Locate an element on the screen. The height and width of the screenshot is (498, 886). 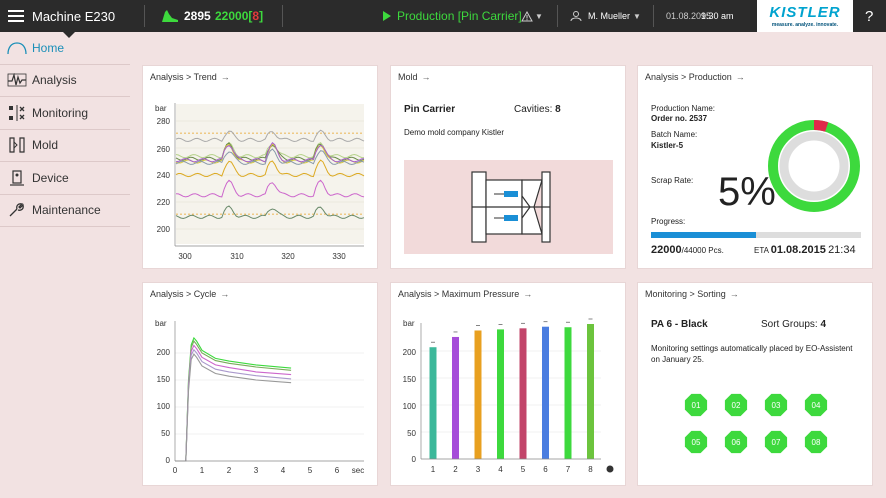
progress-count: 22000/44000 Pcs. is located at coordinates (687, 250).